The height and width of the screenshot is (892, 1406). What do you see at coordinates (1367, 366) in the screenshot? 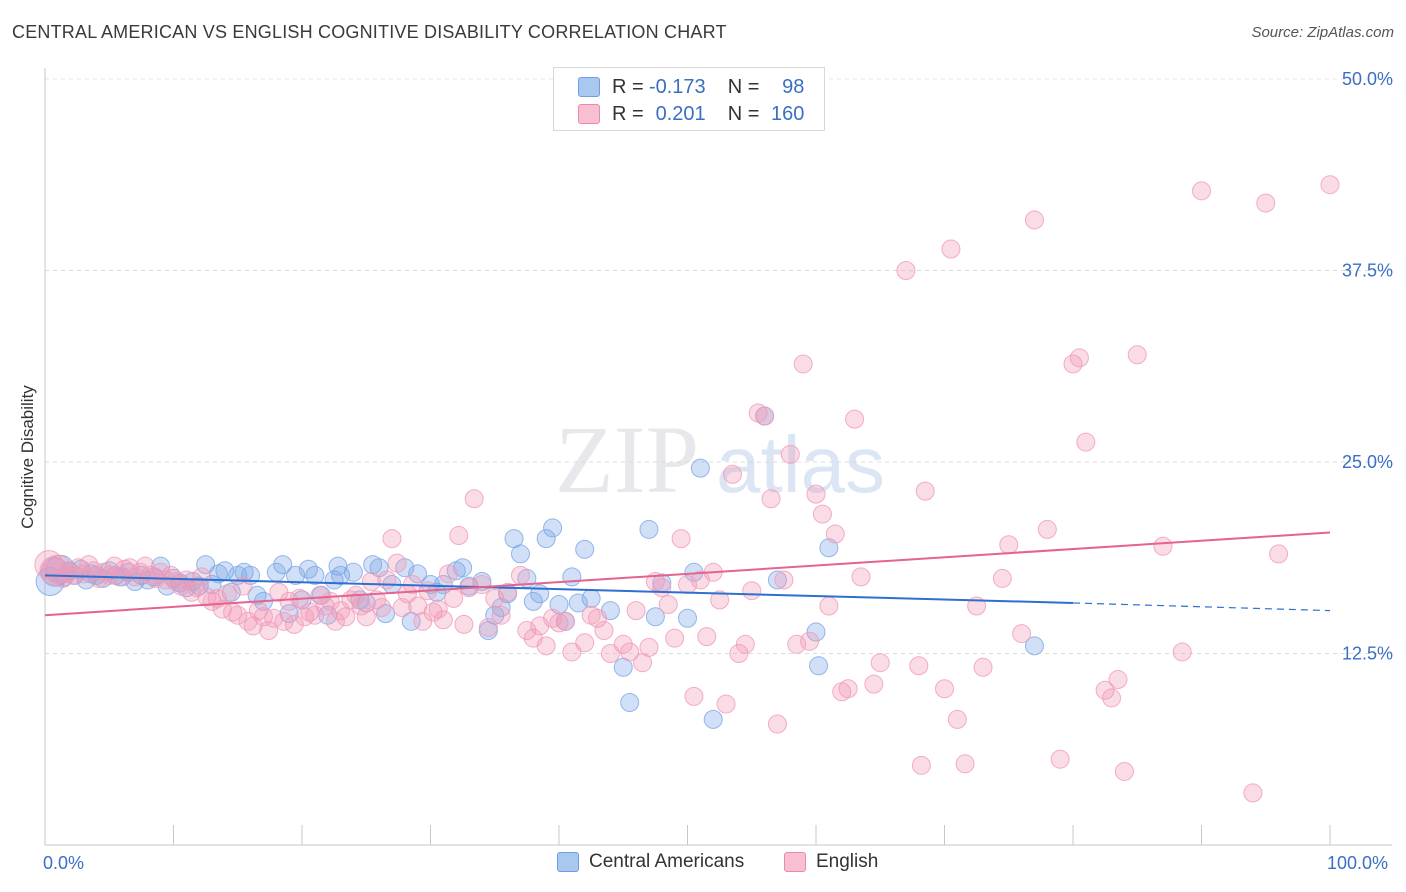
I see `y-tick-labels: 12.5% 25.0% 37.5% 50.0%` at bounding box center [1367, 366].